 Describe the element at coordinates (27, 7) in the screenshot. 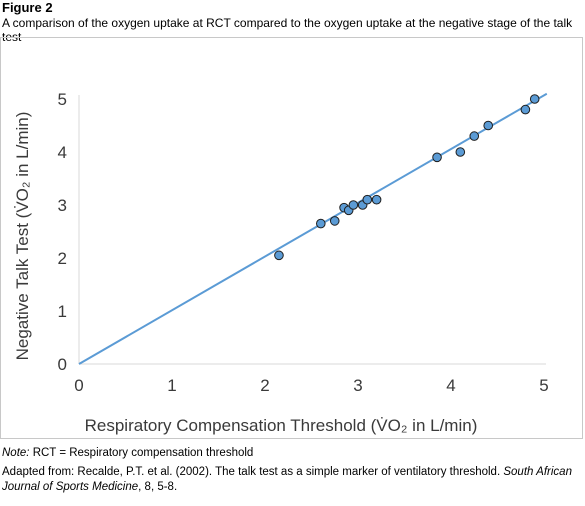

I see `figure-label: Figure 2` at that location.